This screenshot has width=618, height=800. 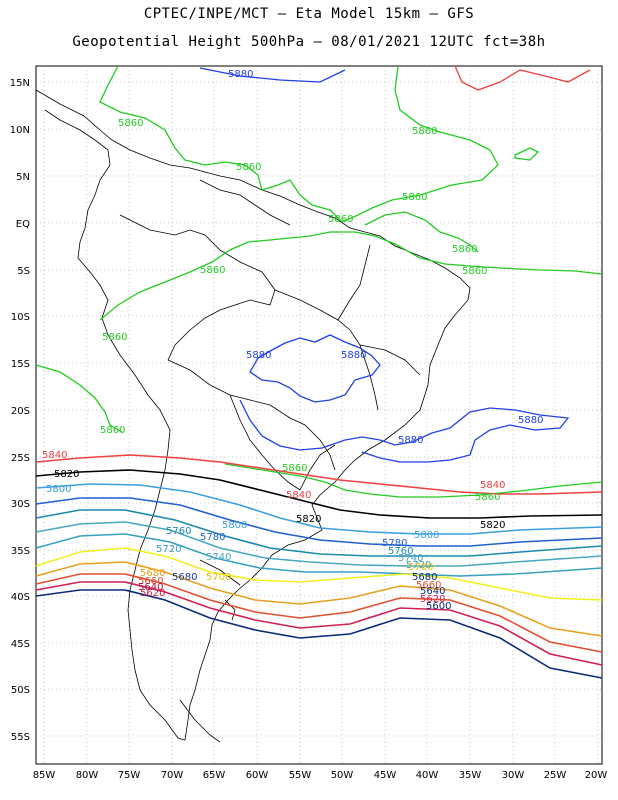 What do you see at coordinates (438, 606) in the screenshot?
I see `contour-label: 5600` at bounding box center [438, 606].